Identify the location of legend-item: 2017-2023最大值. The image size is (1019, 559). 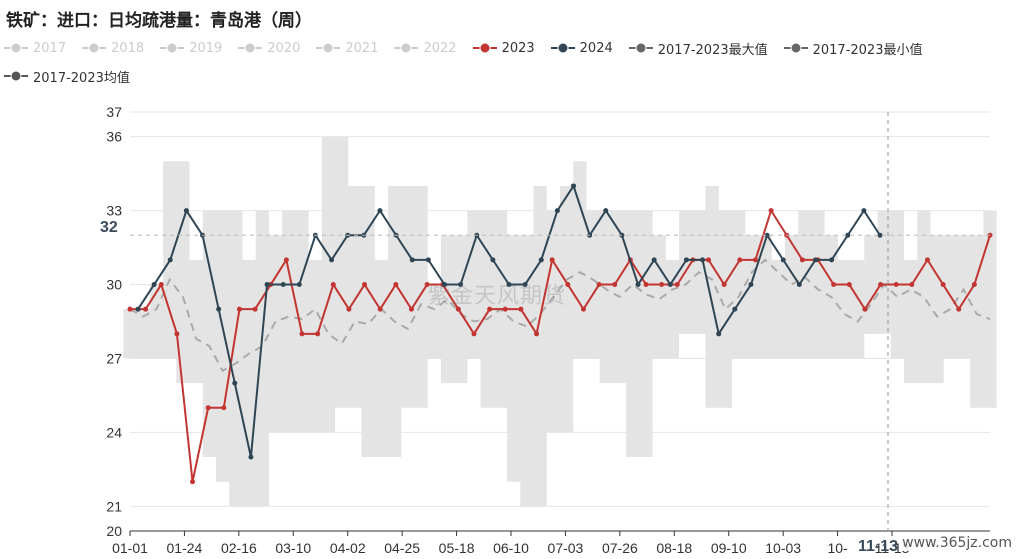
(698, 48).